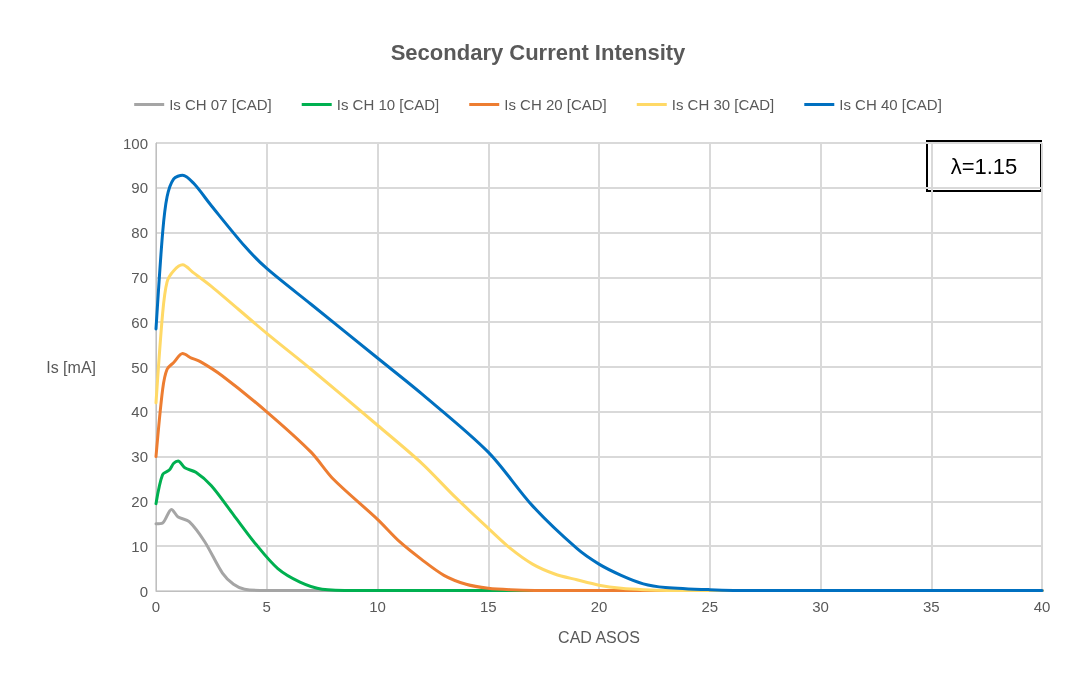 Image resolution: width=1078 pixels, height=689 pixels. Describe the element at coordinates (984, 166) in the screenshot. I see `annotation: λ=1.15` at that location.